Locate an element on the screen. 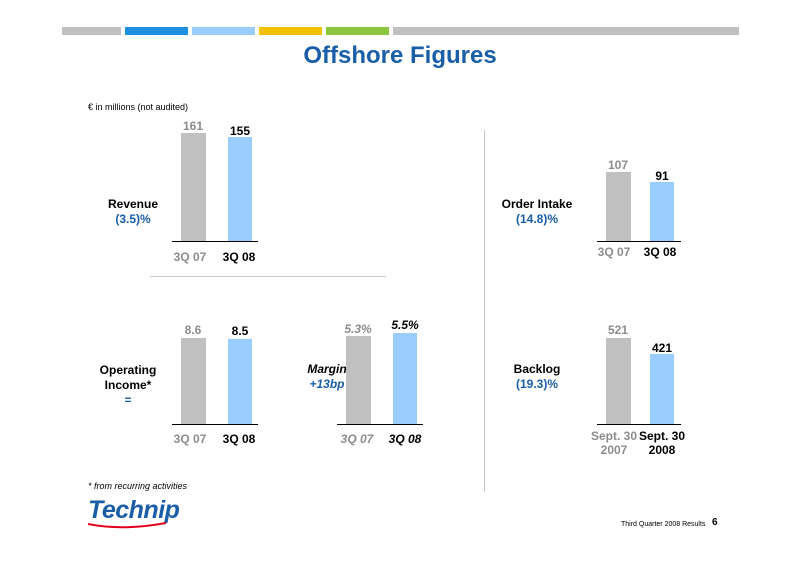 Image resolution: width=800 pixels, height=565 pixels. order-intake-period-curr: 3Q 08 is located at coordinates (660, 252).